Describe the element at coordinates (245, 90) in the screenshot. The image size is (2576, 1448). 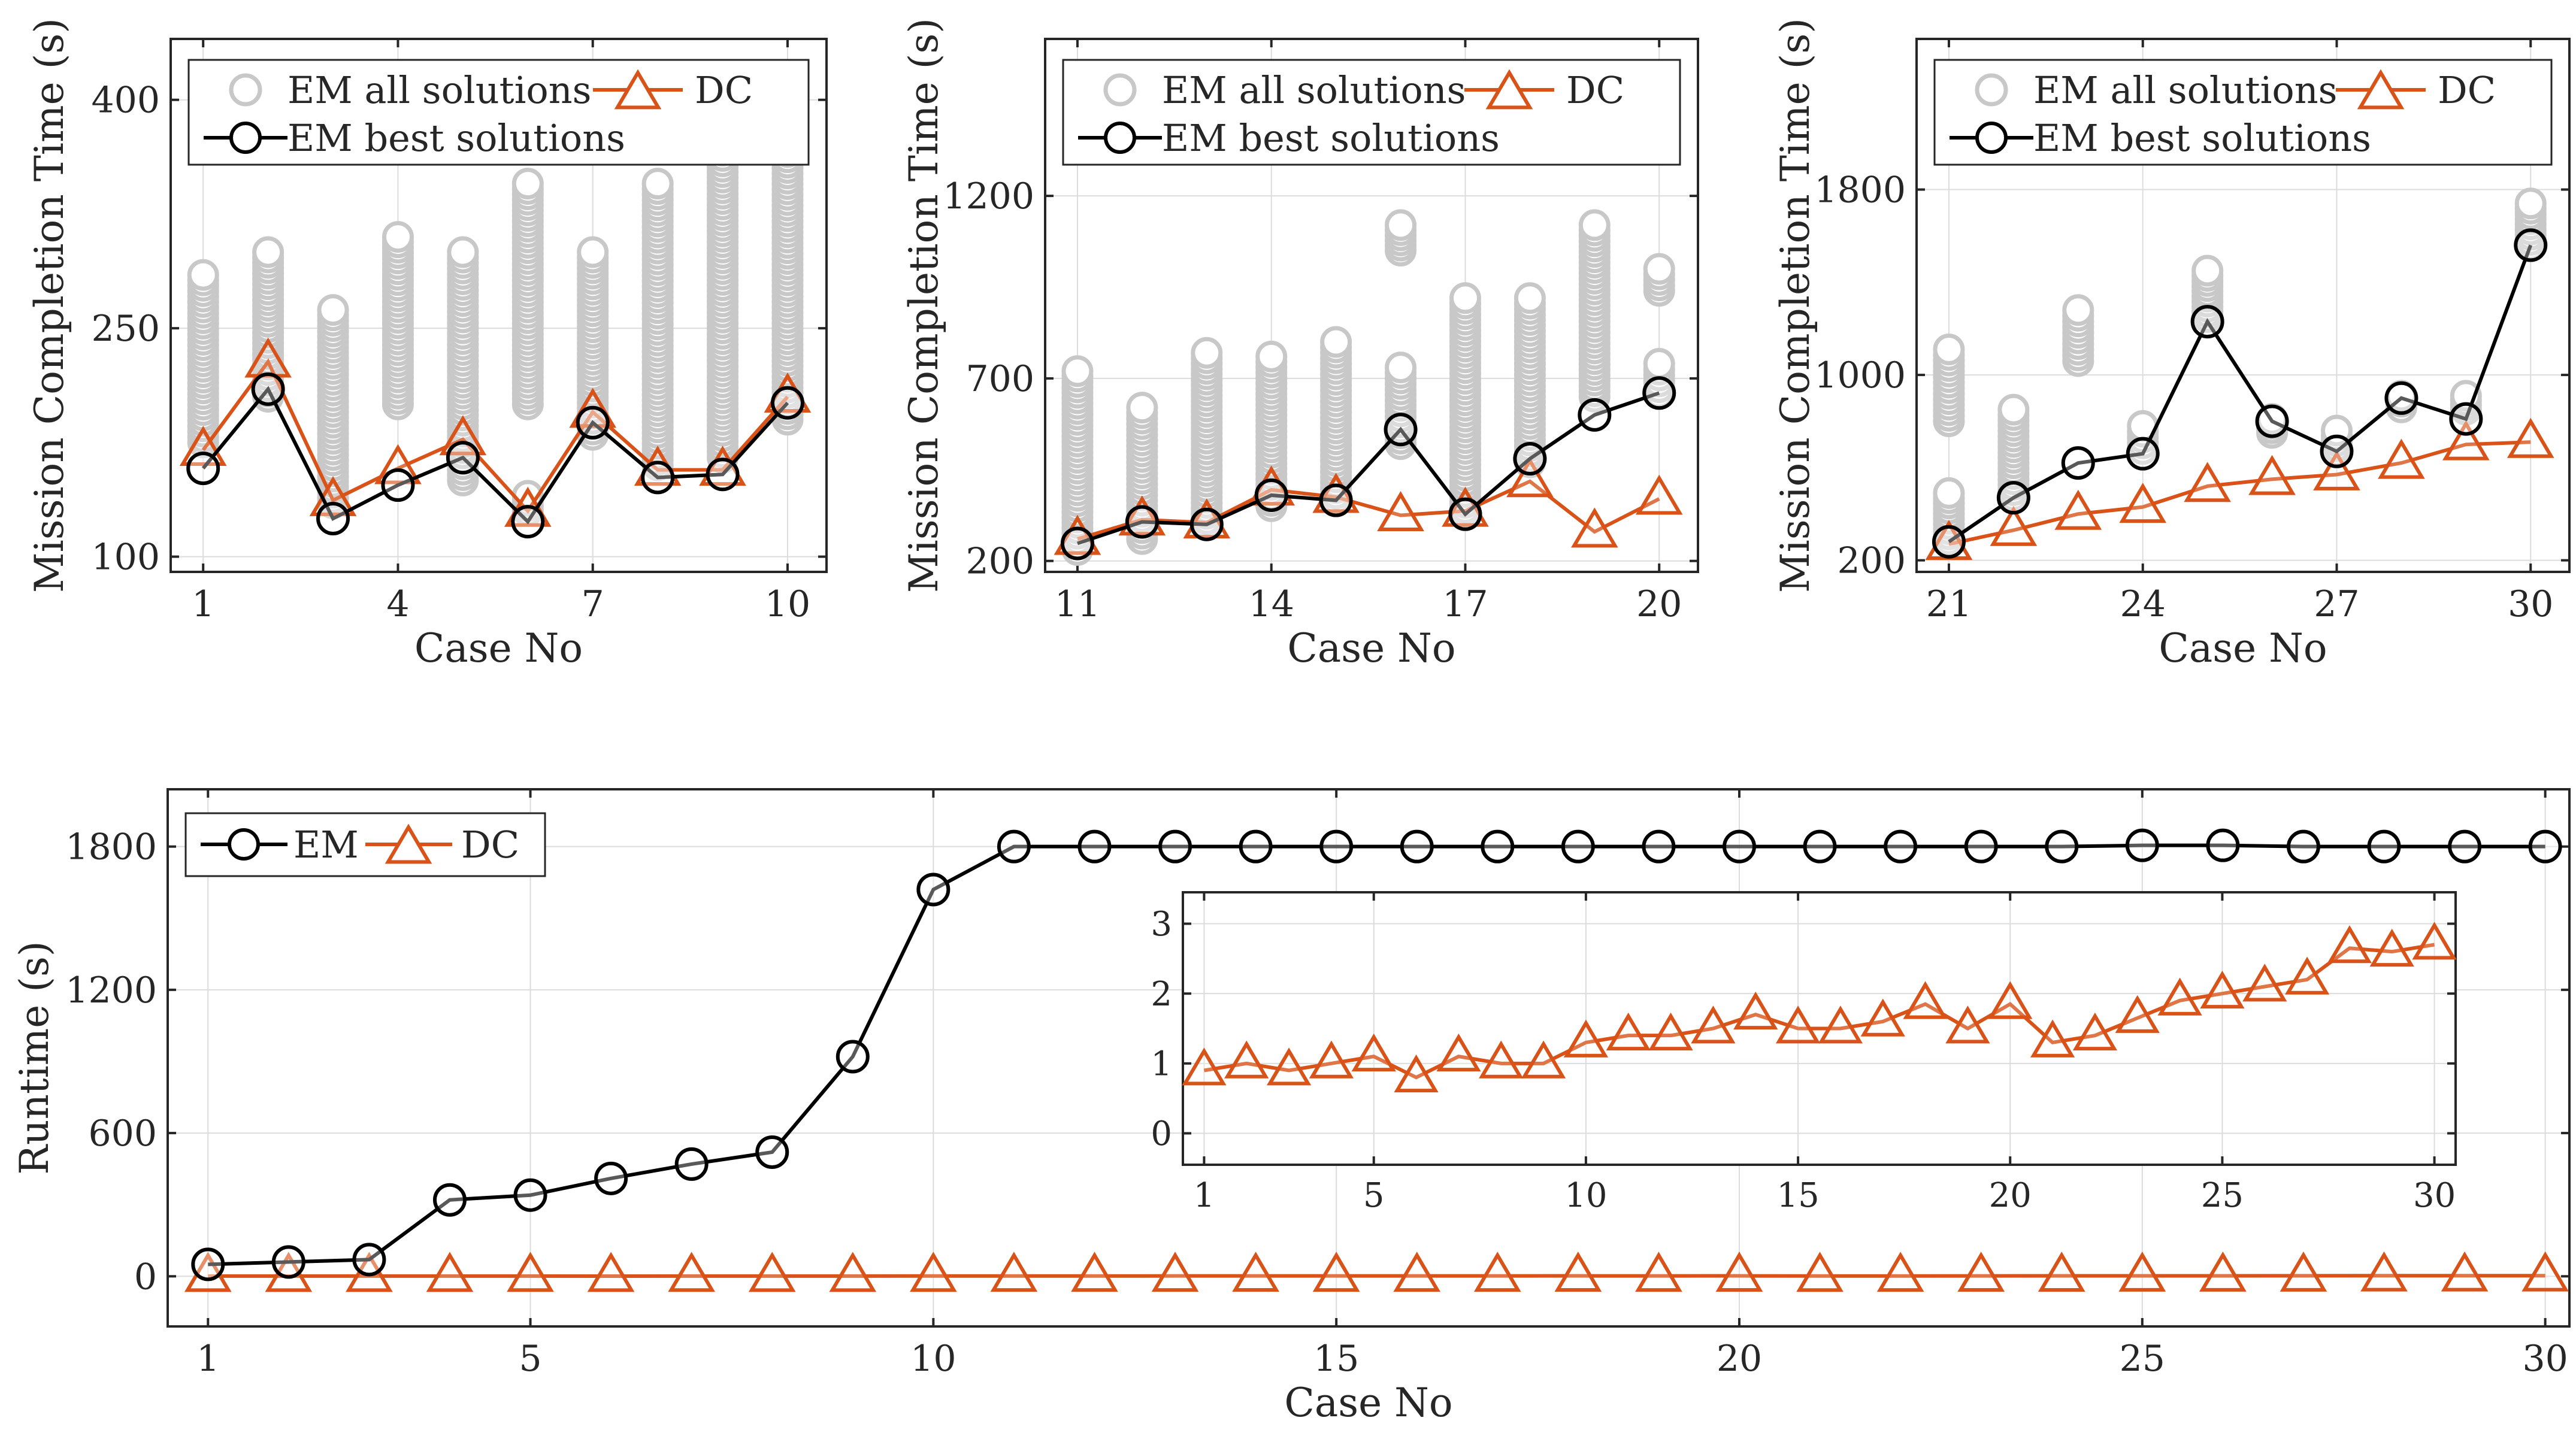
I see `p1-legend-em-all-marker` at that location.